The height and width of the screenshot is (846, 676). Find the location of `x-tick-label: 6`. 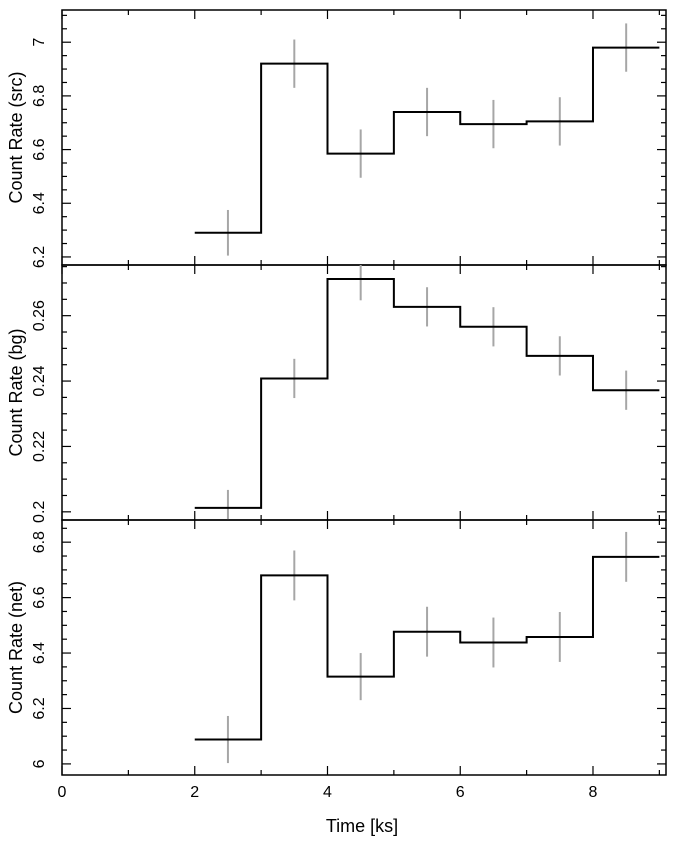

x-tick-label: 6 is located at coordinates (460, 792).